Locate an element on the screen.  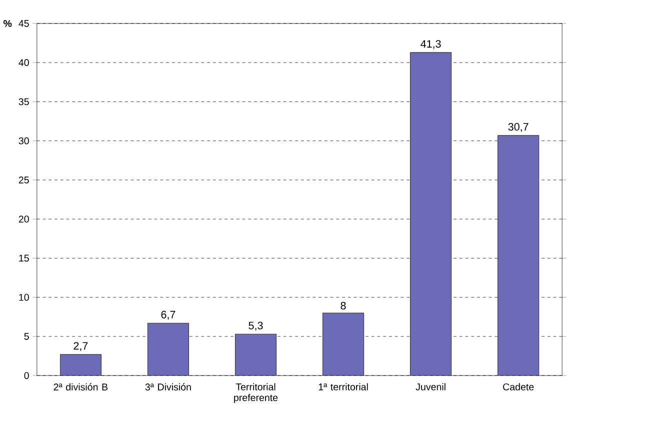
x-tick-label: 3ª División is located at coordinates (168, 386).